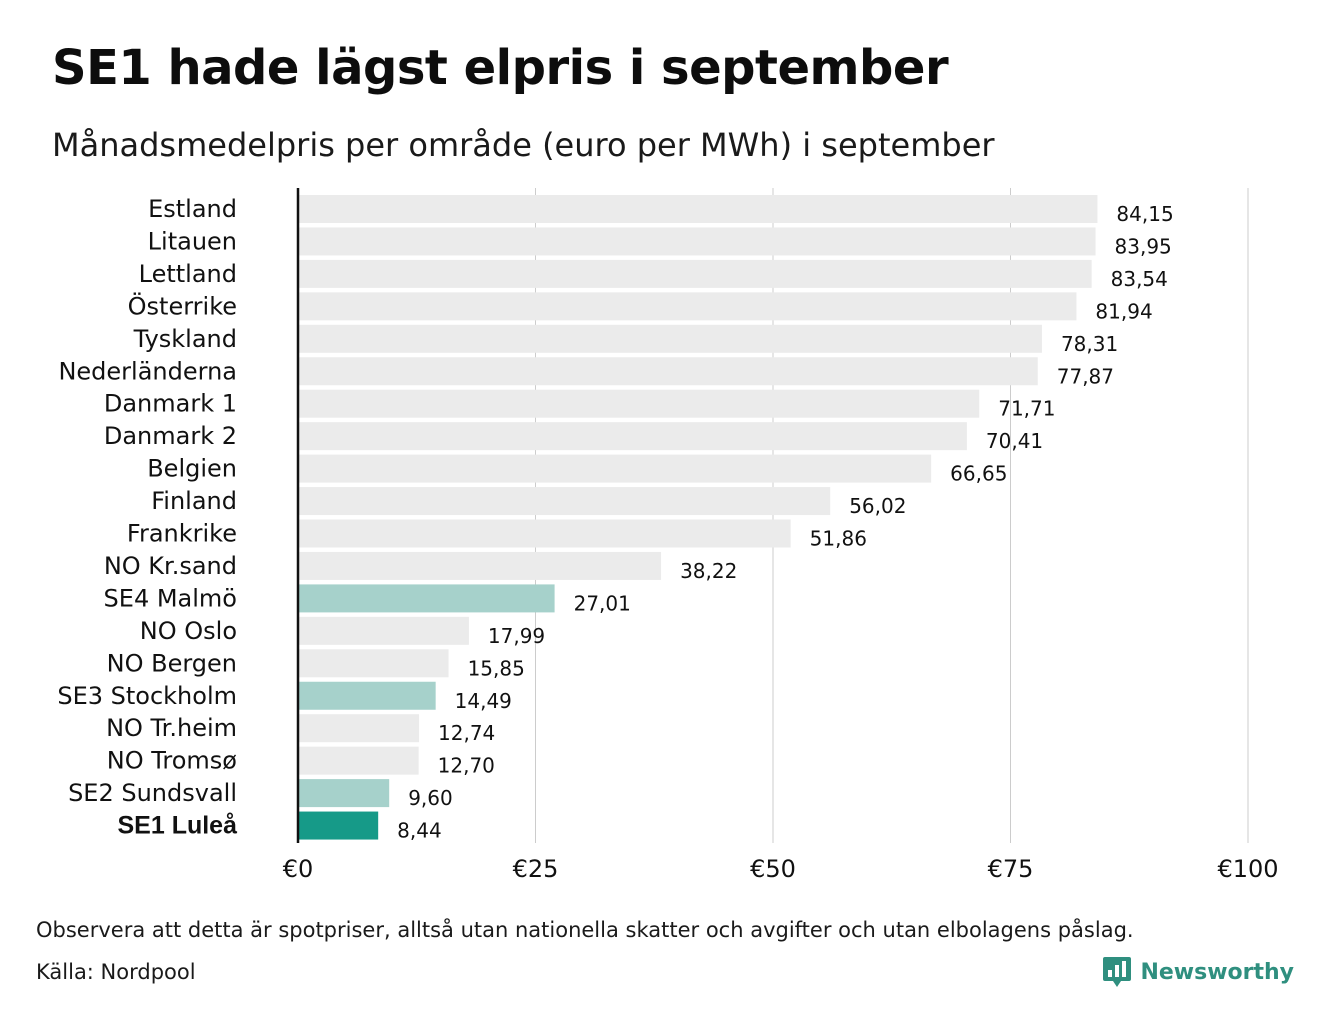  Describe the element at coordinates (170, 404) in the screenshot. I see `category-label: Danmark 1` at that location.